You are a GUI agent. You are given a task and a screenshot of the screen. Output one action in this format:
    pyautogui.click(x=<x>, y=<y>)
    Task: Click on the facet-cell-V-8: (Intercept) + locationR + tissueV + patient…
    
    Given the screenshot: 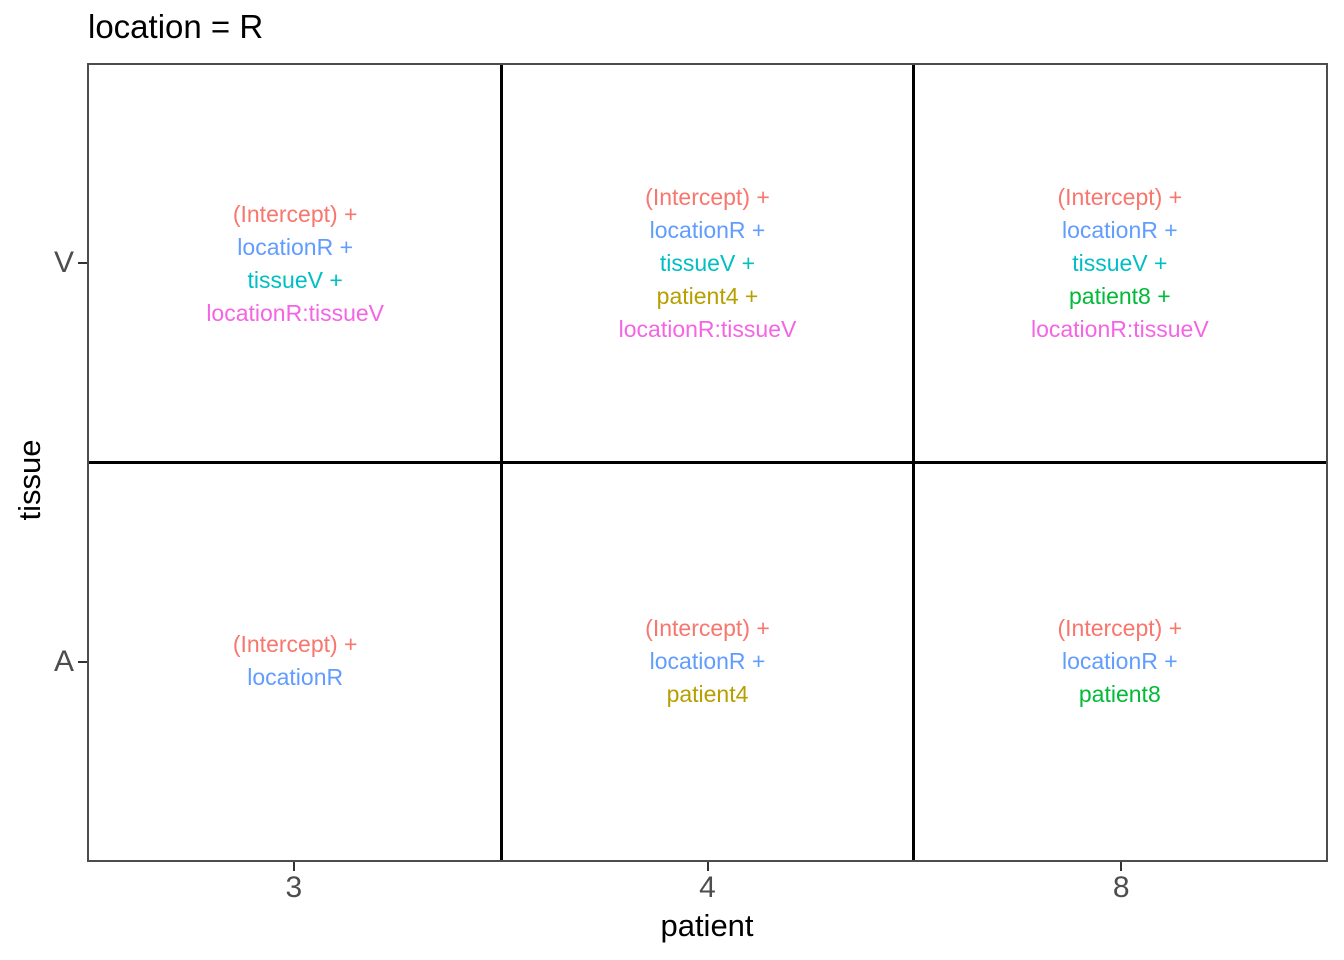 What is the action you would take?
    pyautogui.click(x=1120, y=264)
    